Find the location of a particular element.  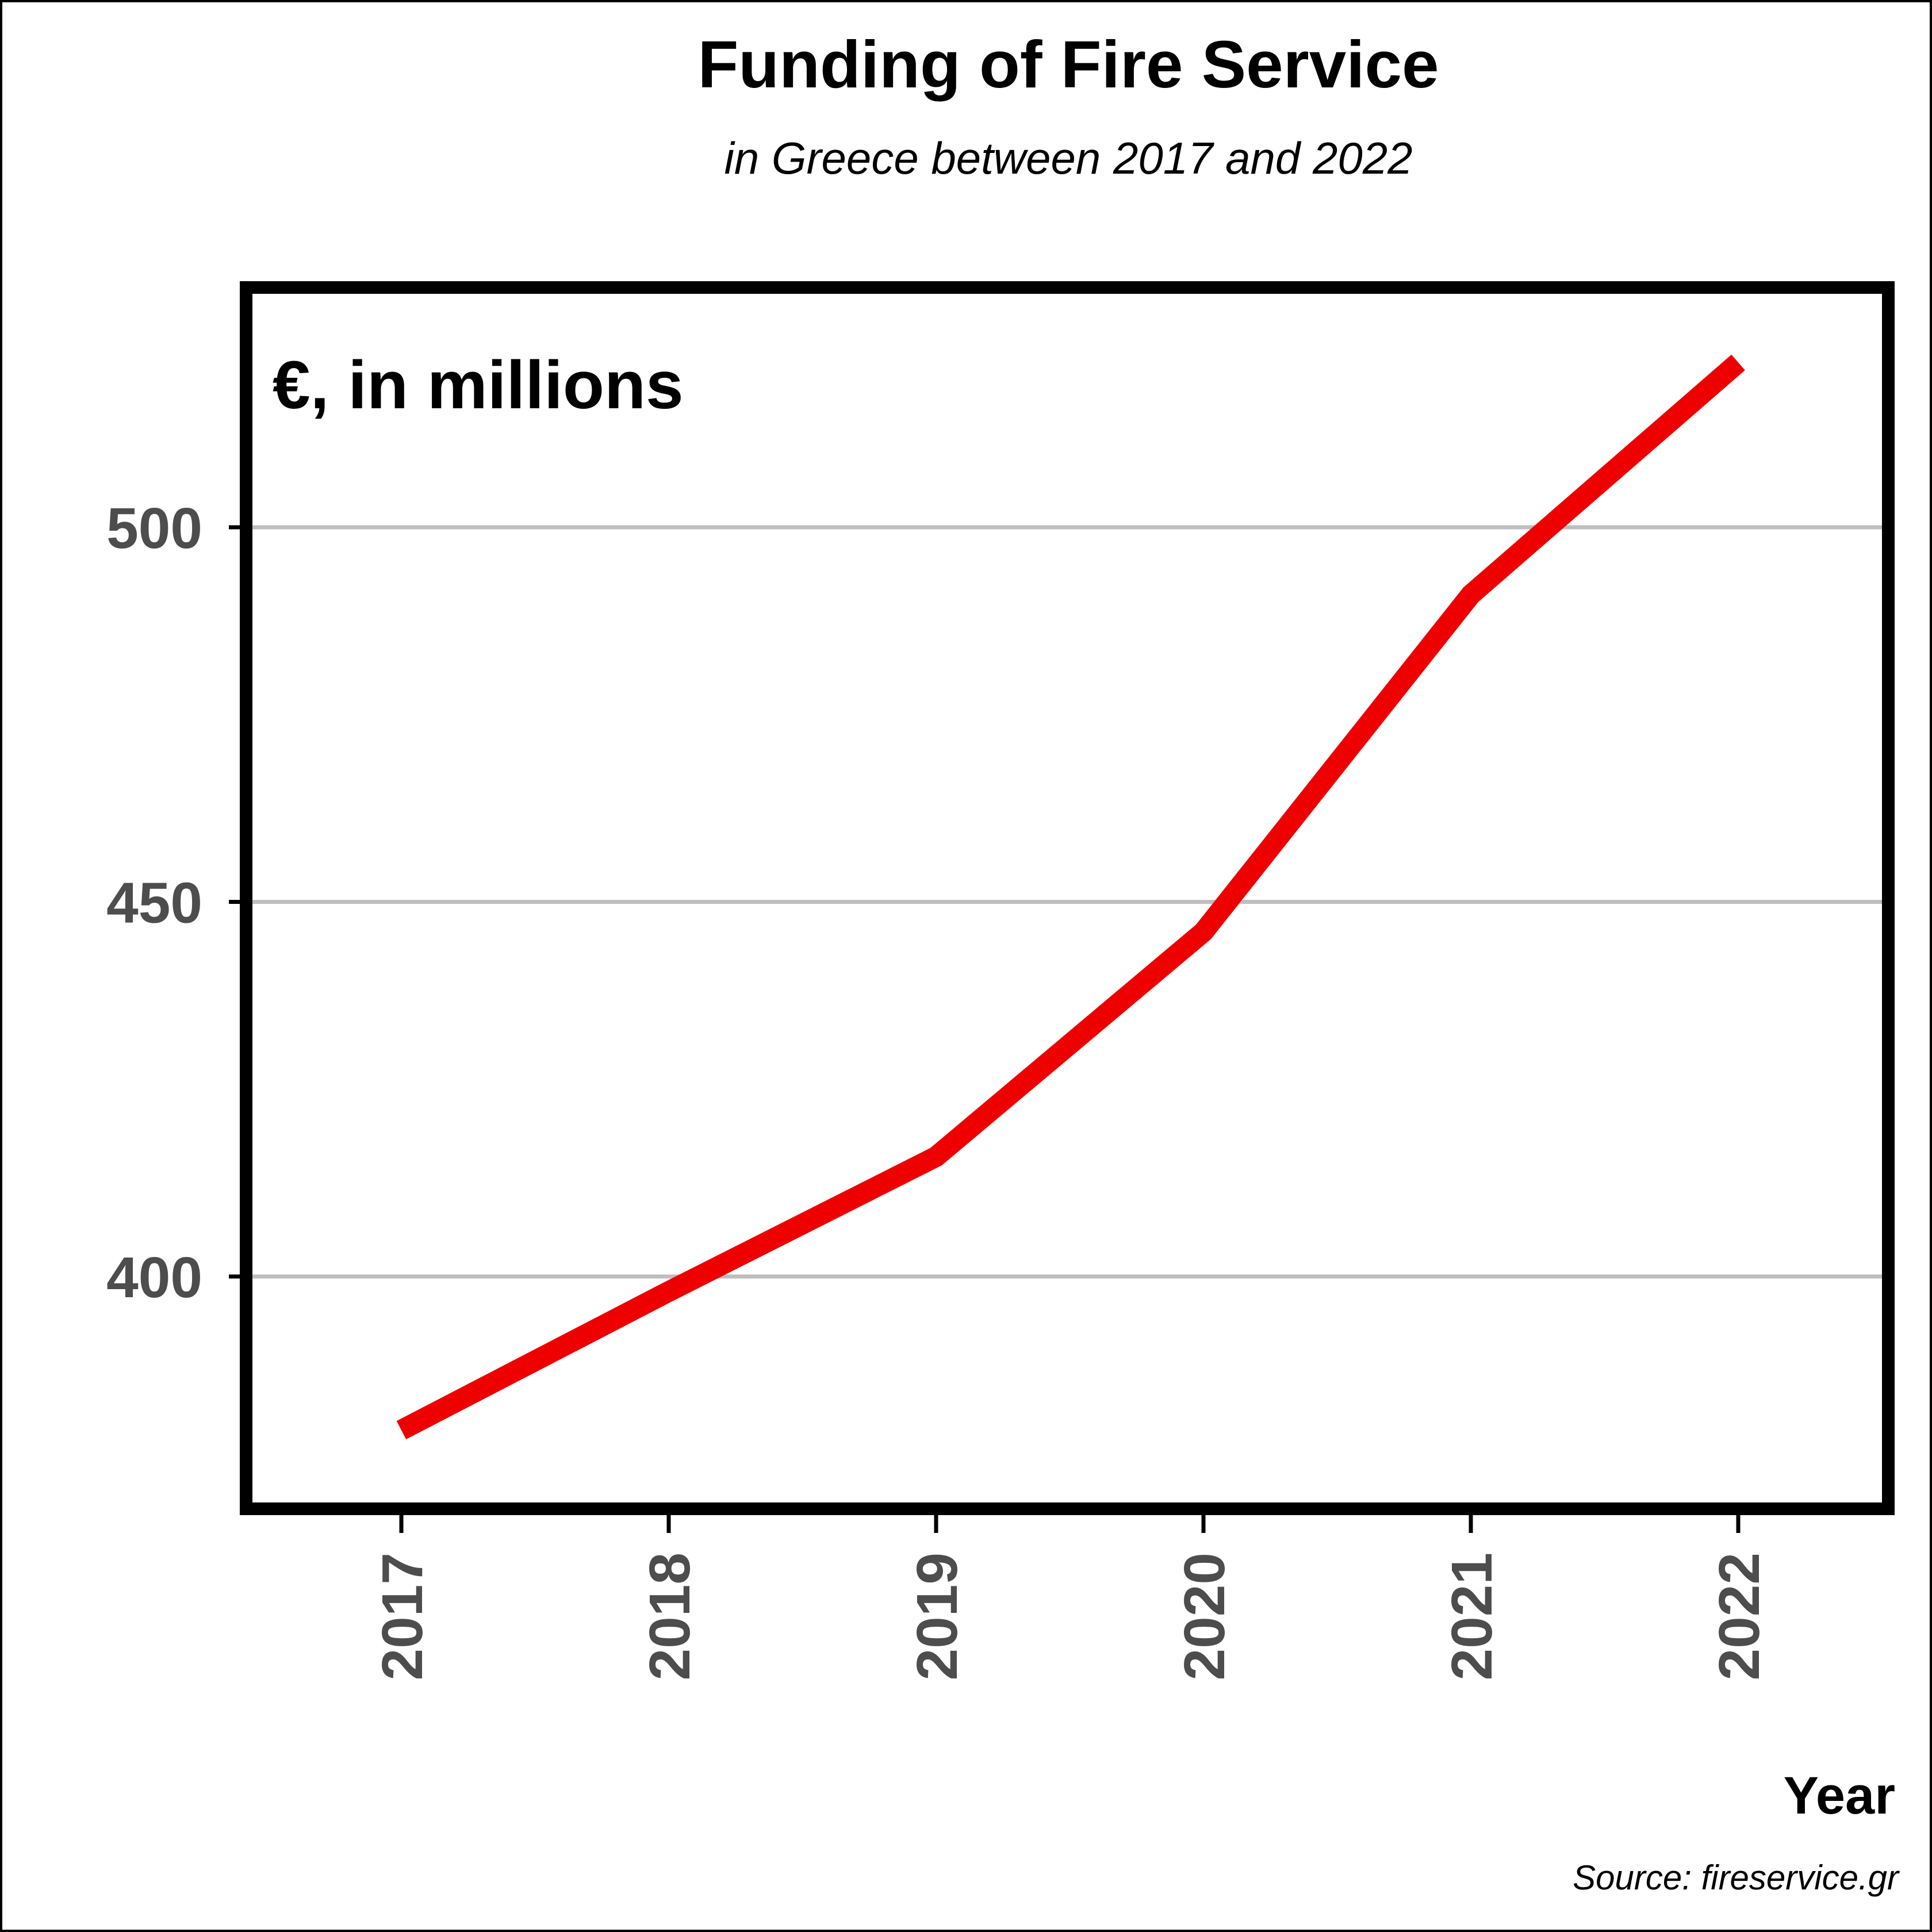

unit-label: €, in millions is located at coordinates (478, 385).